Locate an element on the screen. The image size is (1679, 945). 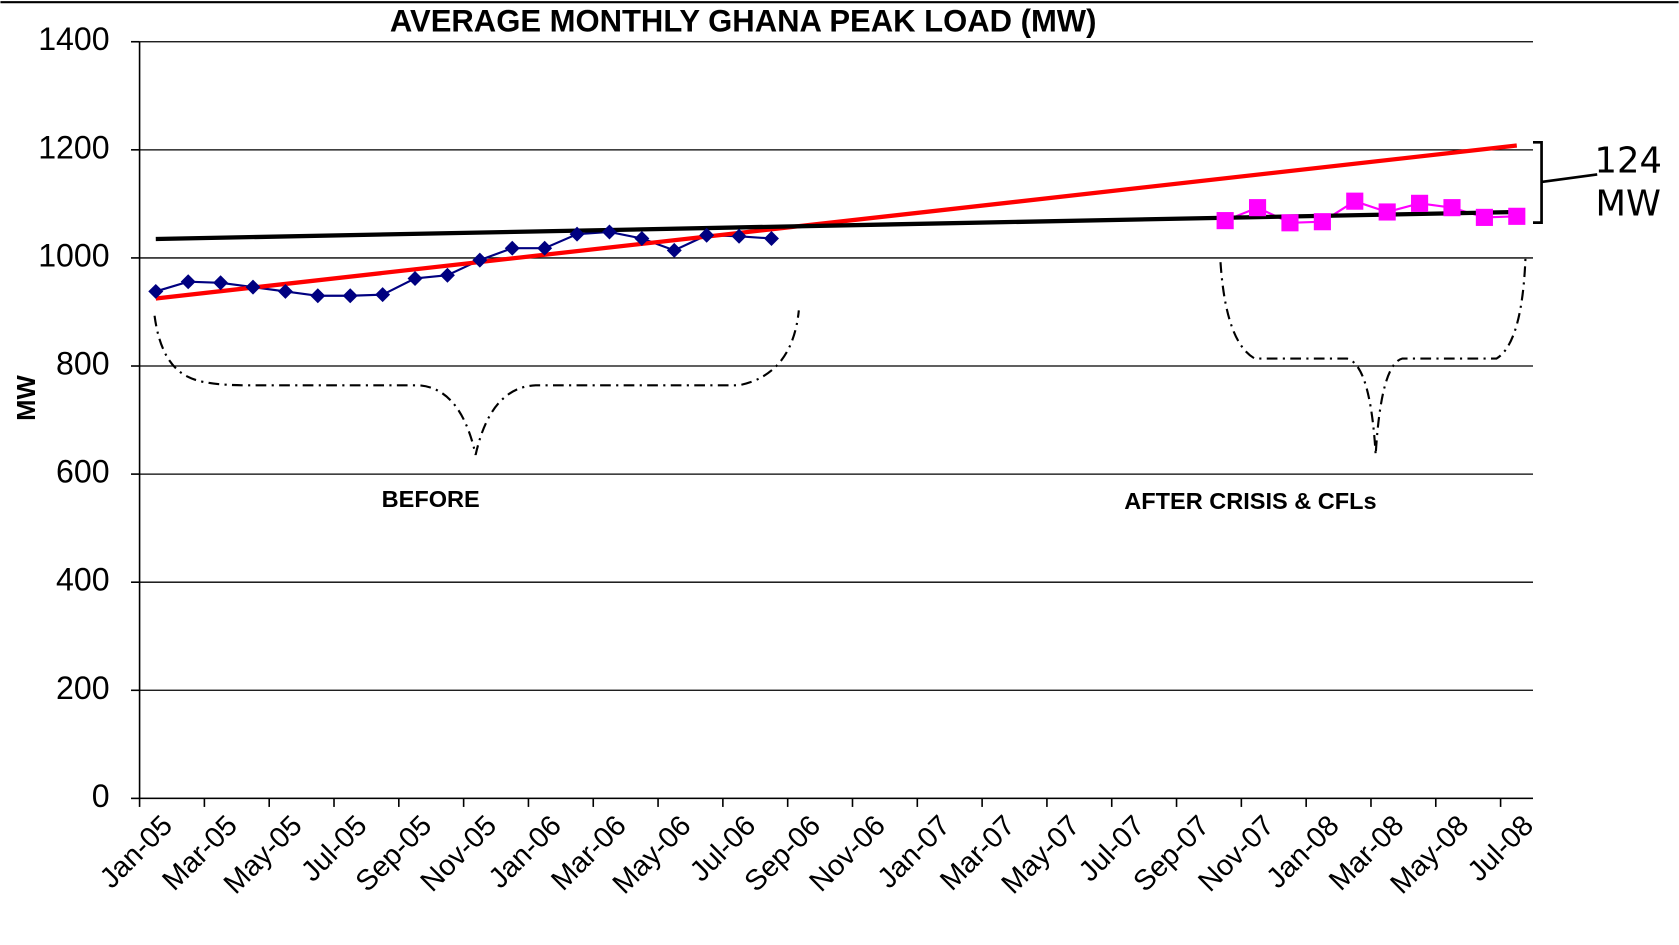
y-tick-label: 800 is located at coordinates (83, 363).